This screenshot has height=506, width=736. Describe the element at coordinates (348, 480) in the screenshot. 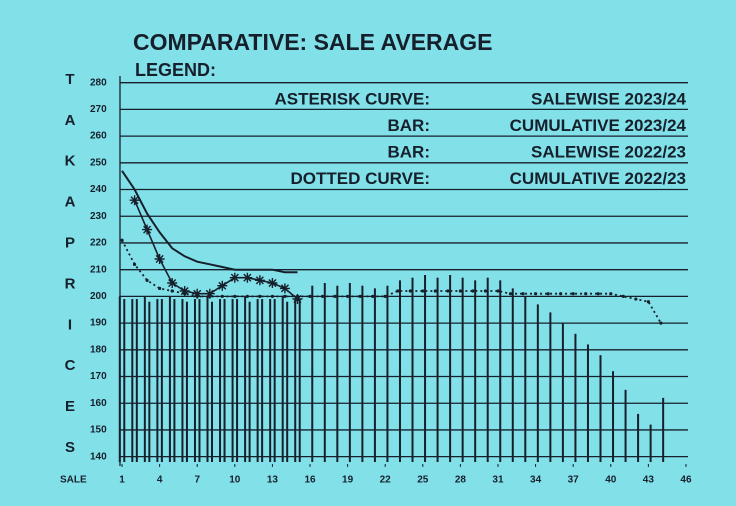

I see `x-tick-label: 19` at that location.